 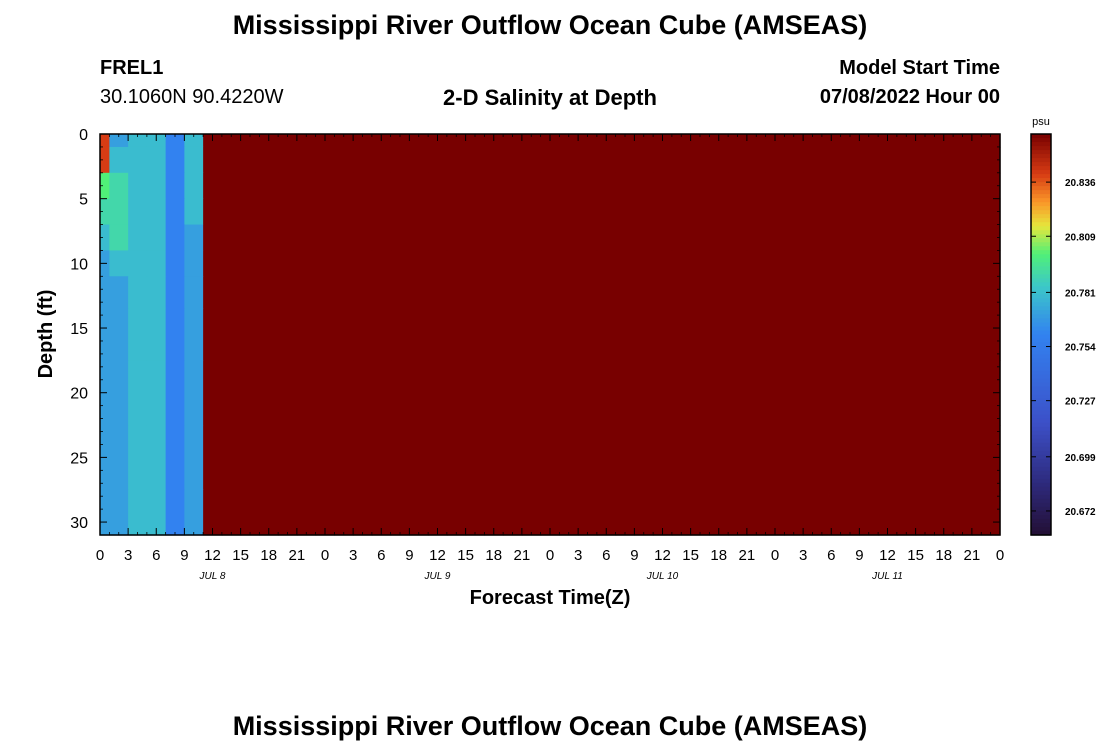 I want to click on colorbar-frame, so click(x=1041, y=334).